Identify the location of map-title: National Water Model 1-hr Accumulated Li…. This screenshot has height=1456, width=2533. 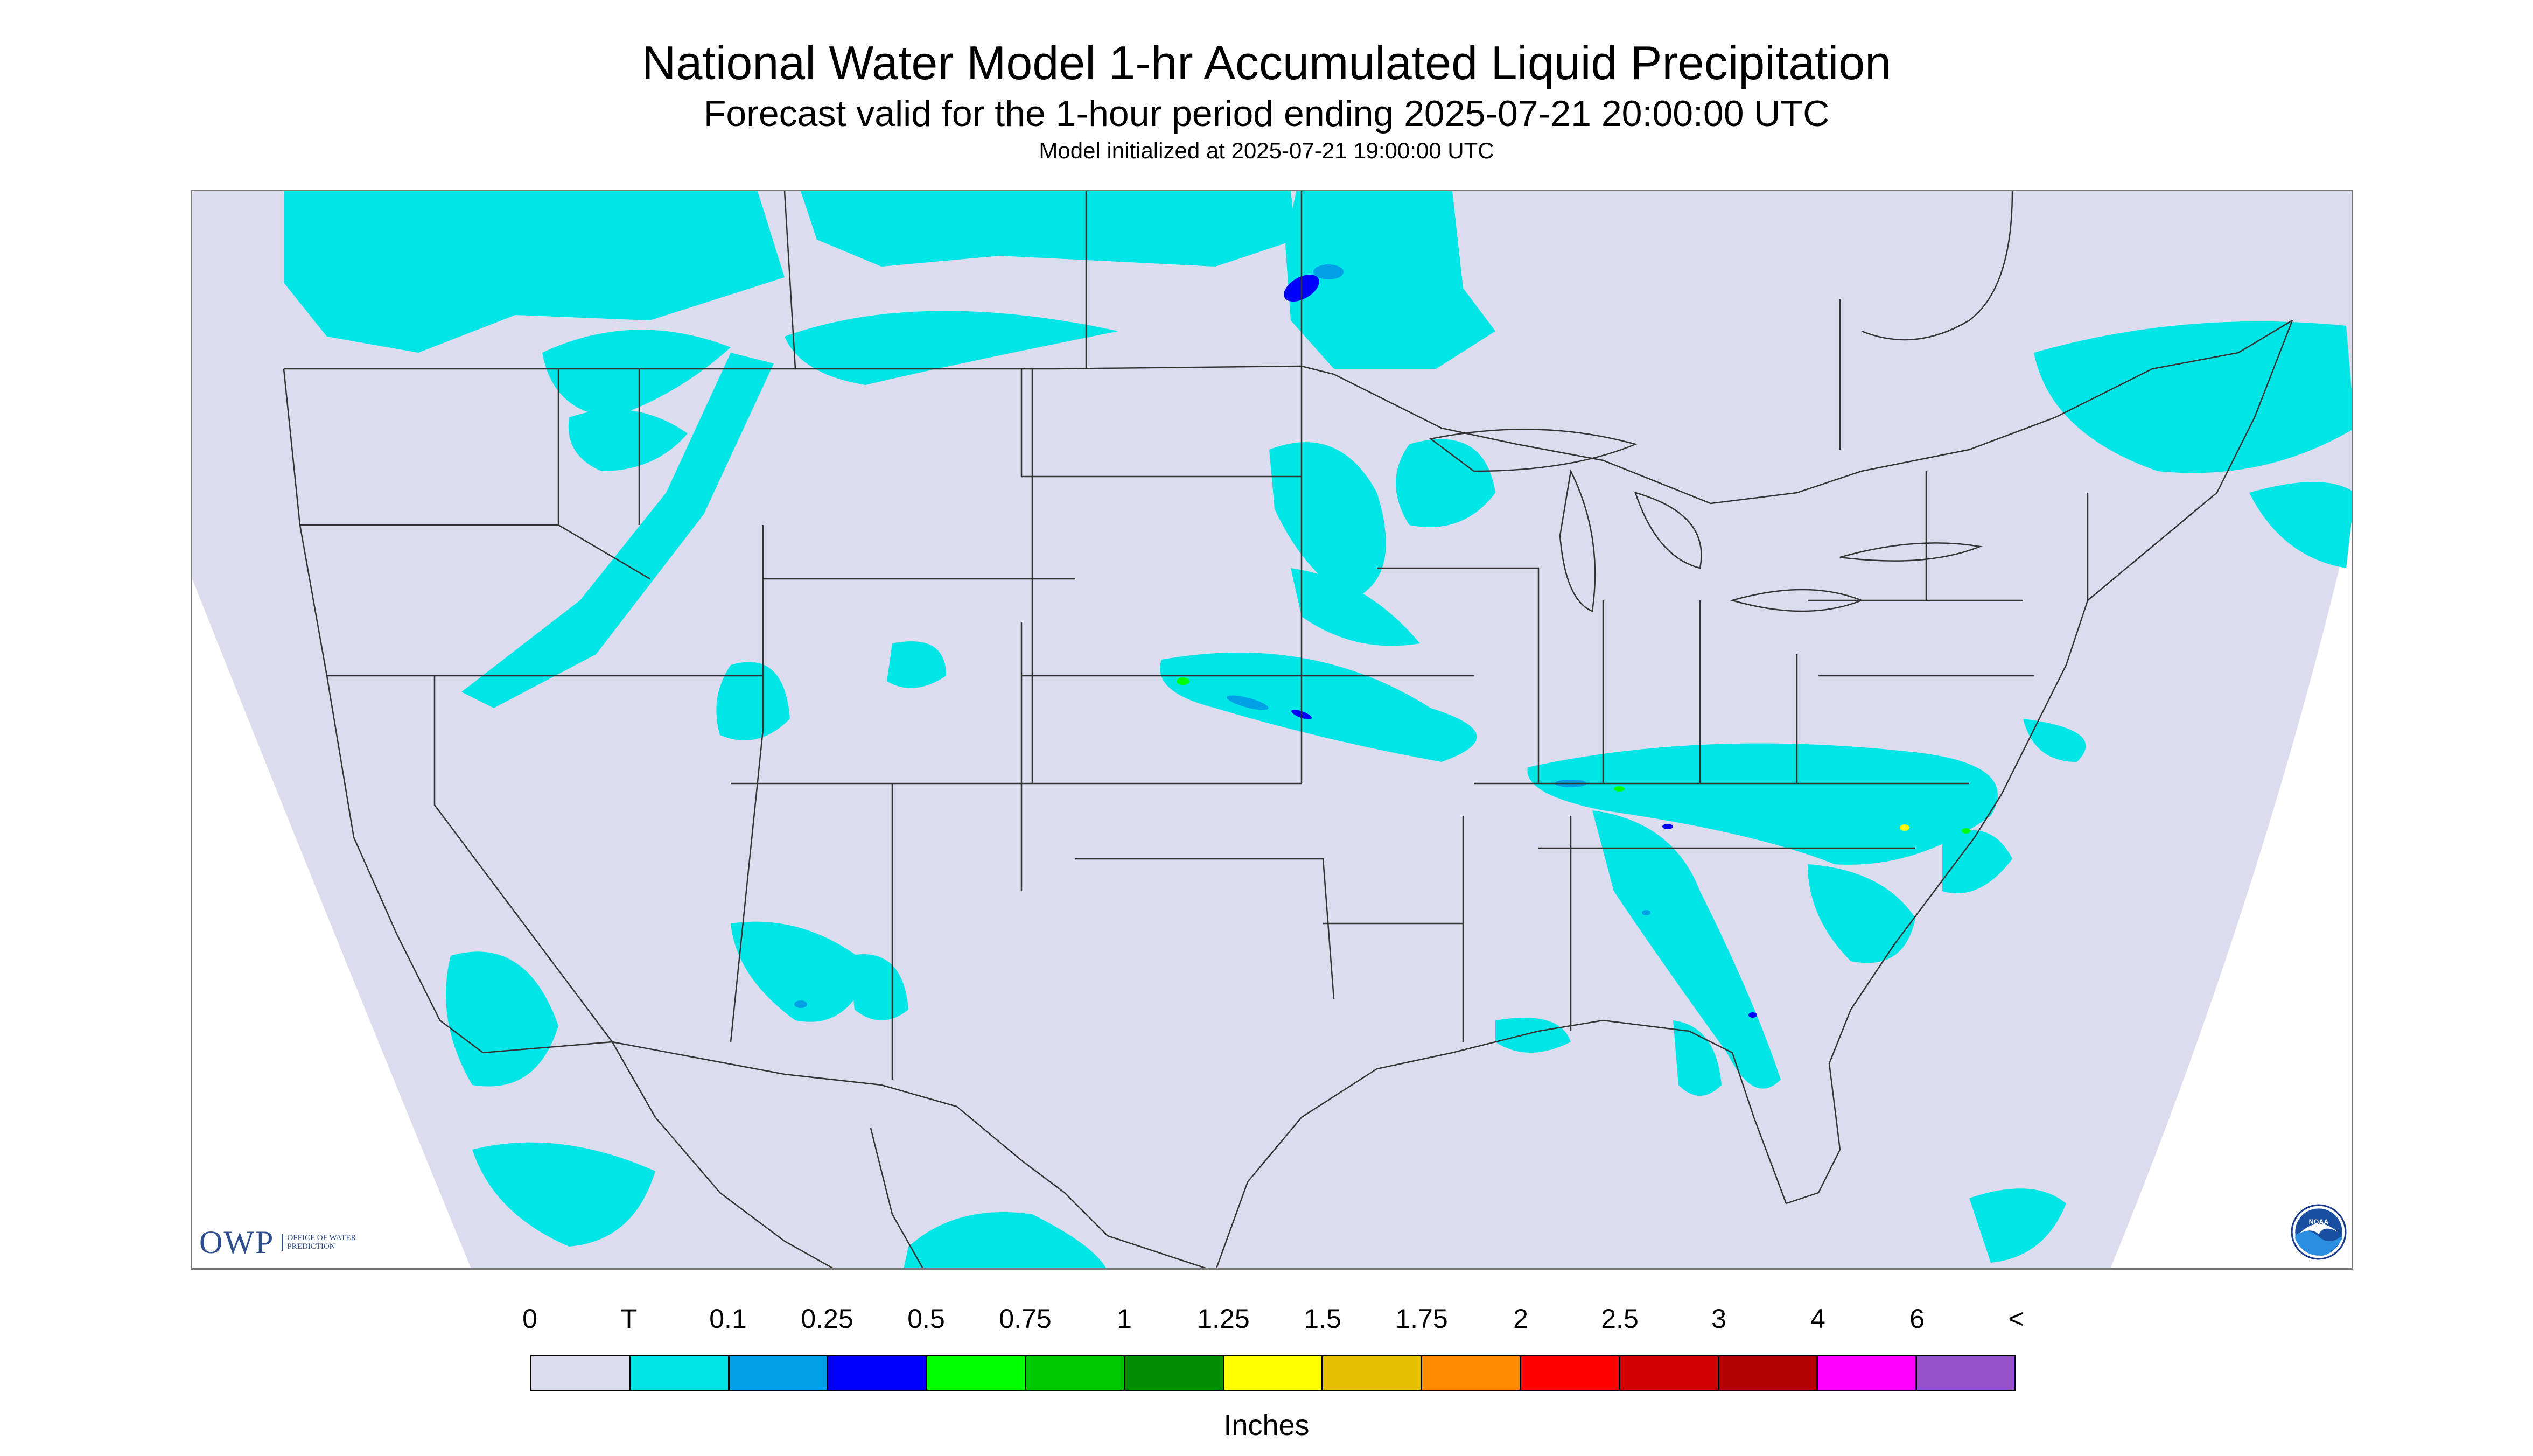
(1266, 62).